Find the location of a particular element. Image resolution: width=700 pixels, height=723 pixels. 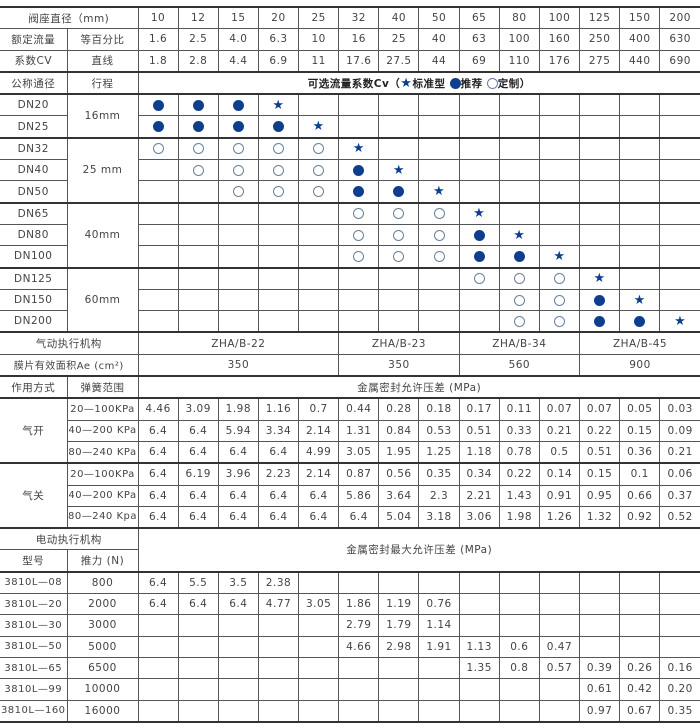

cv-linear: 440 is located at coordinates (640, 61).